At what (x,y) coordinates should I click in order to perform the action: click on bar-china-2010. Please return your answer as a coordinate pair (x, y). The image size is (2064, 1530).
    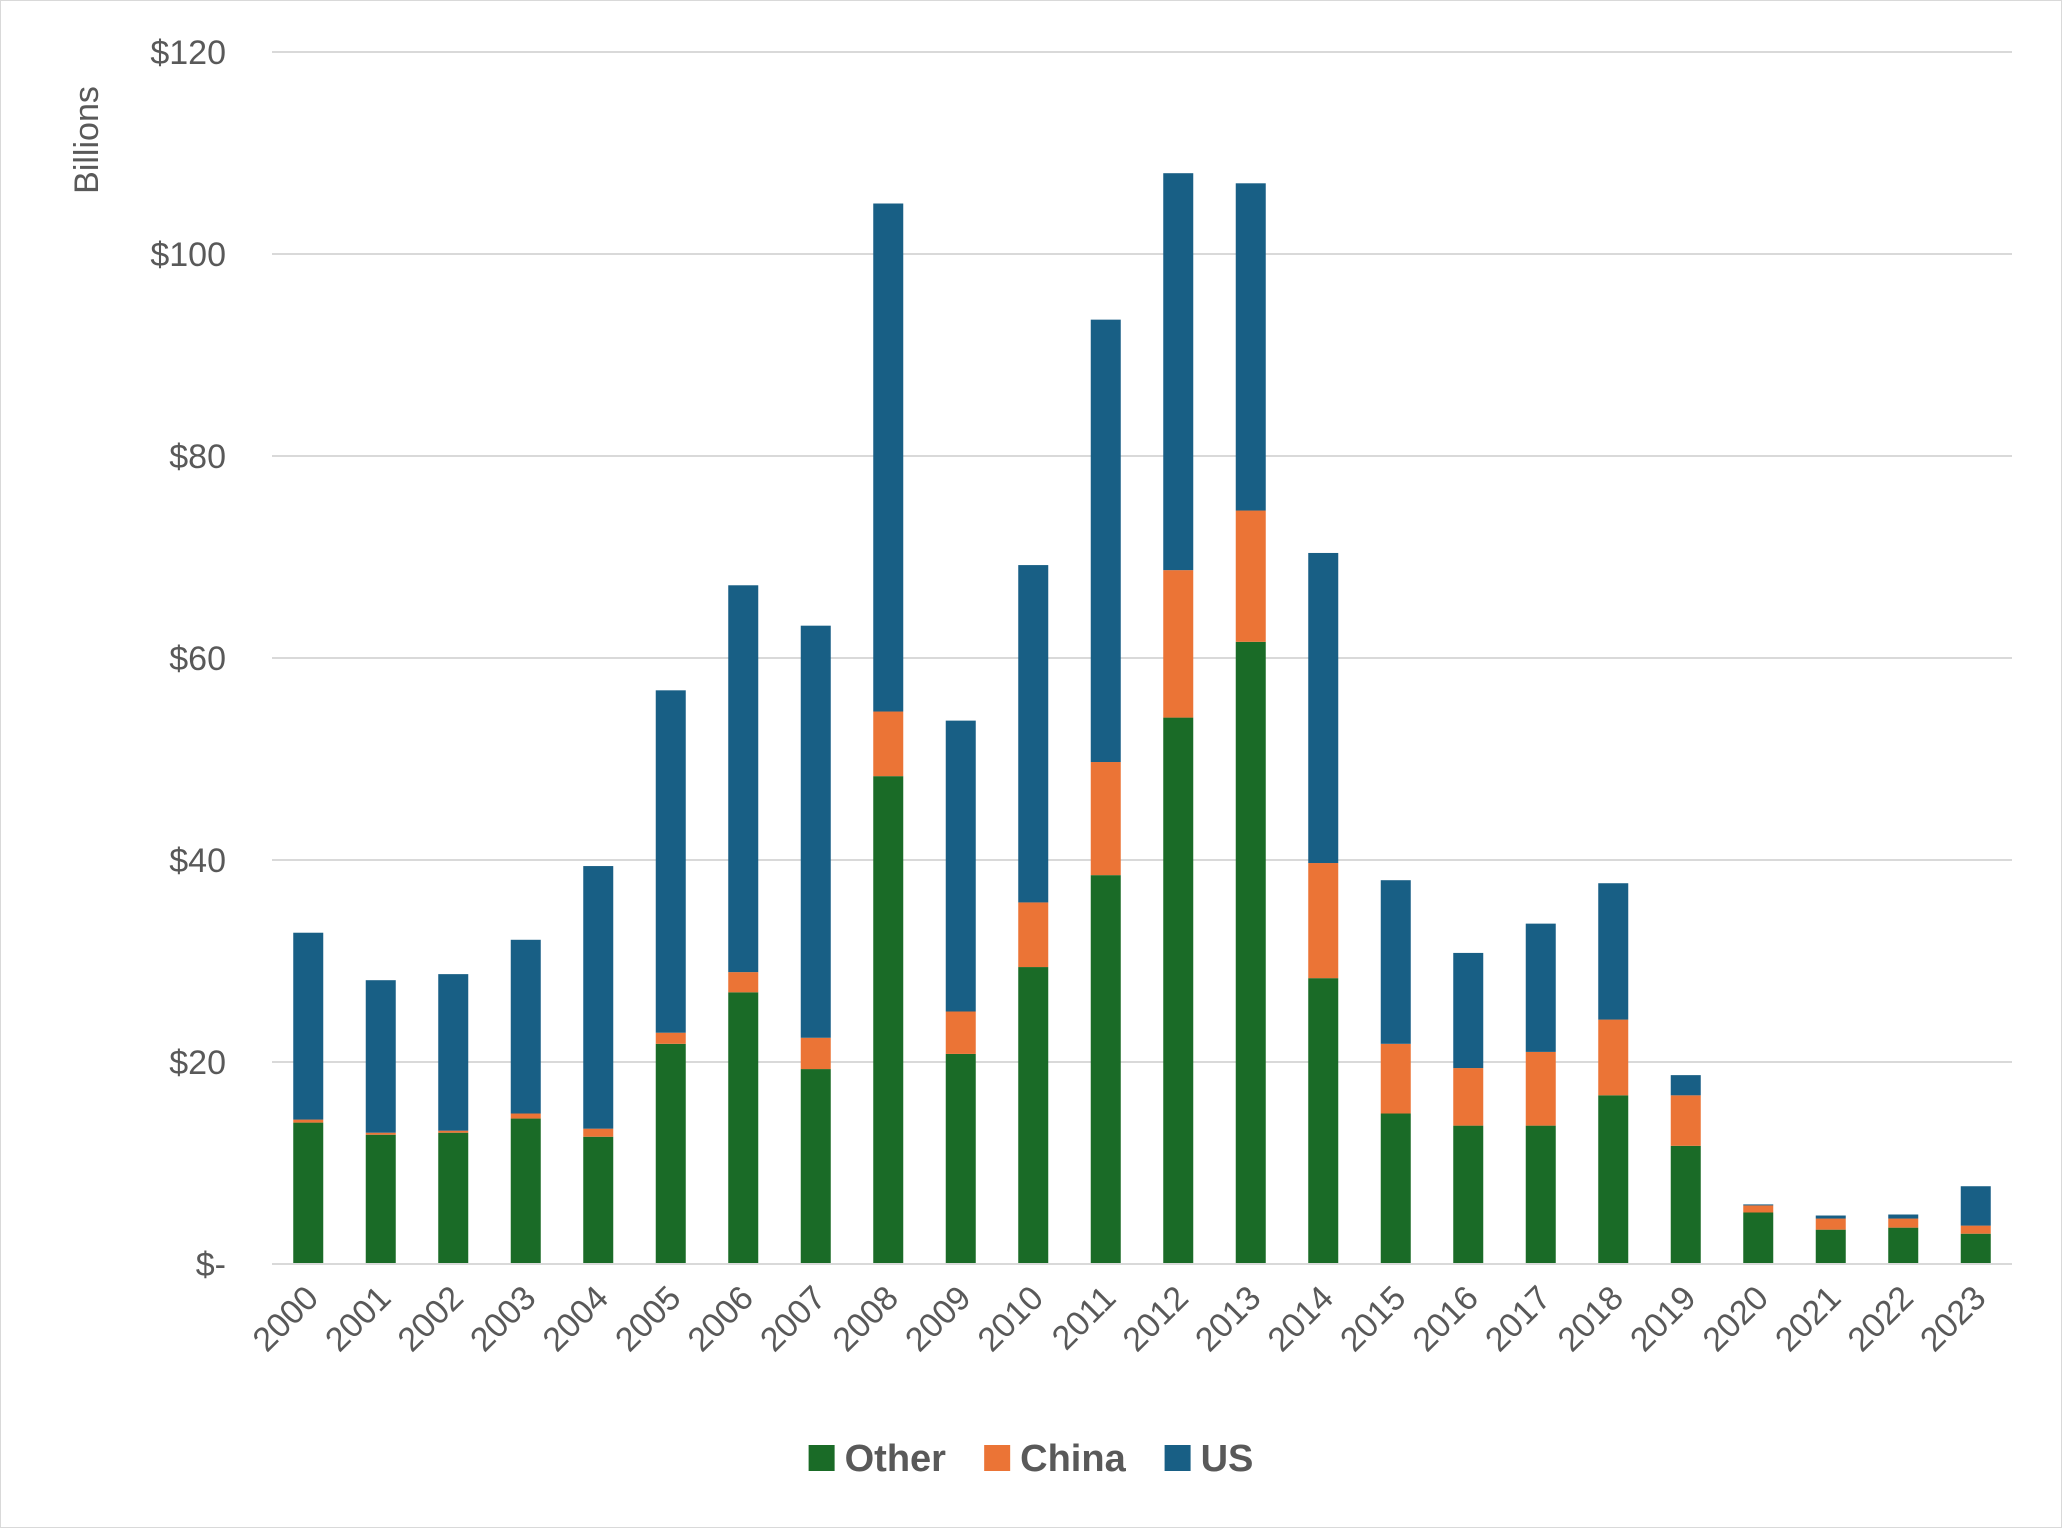
    Looking at the image, I should click on (1033, 935).